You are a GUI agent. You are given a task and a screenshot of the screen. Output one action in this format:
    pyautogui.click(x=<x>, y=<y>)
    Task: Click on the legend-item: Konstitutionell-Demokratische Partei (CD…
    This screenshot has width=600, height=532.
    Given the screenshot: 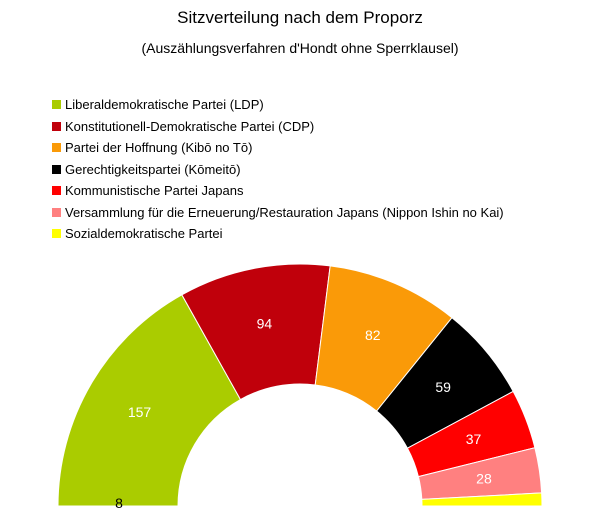 What is the action you would take?
    pyautogui.click(x=278, y=127)
    